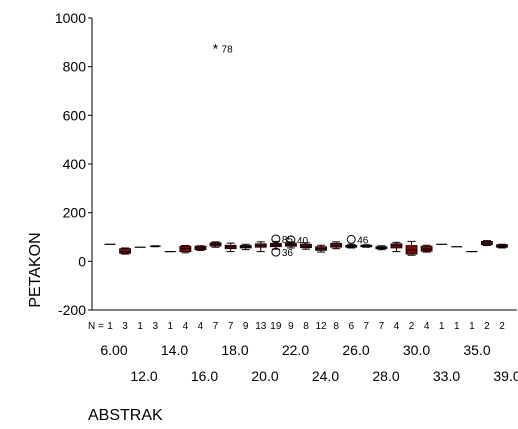  What do you see at coordinates (70, 18) in the screenshot?
I see `y-tick-label: 1000` at bounding box center [70, 18].